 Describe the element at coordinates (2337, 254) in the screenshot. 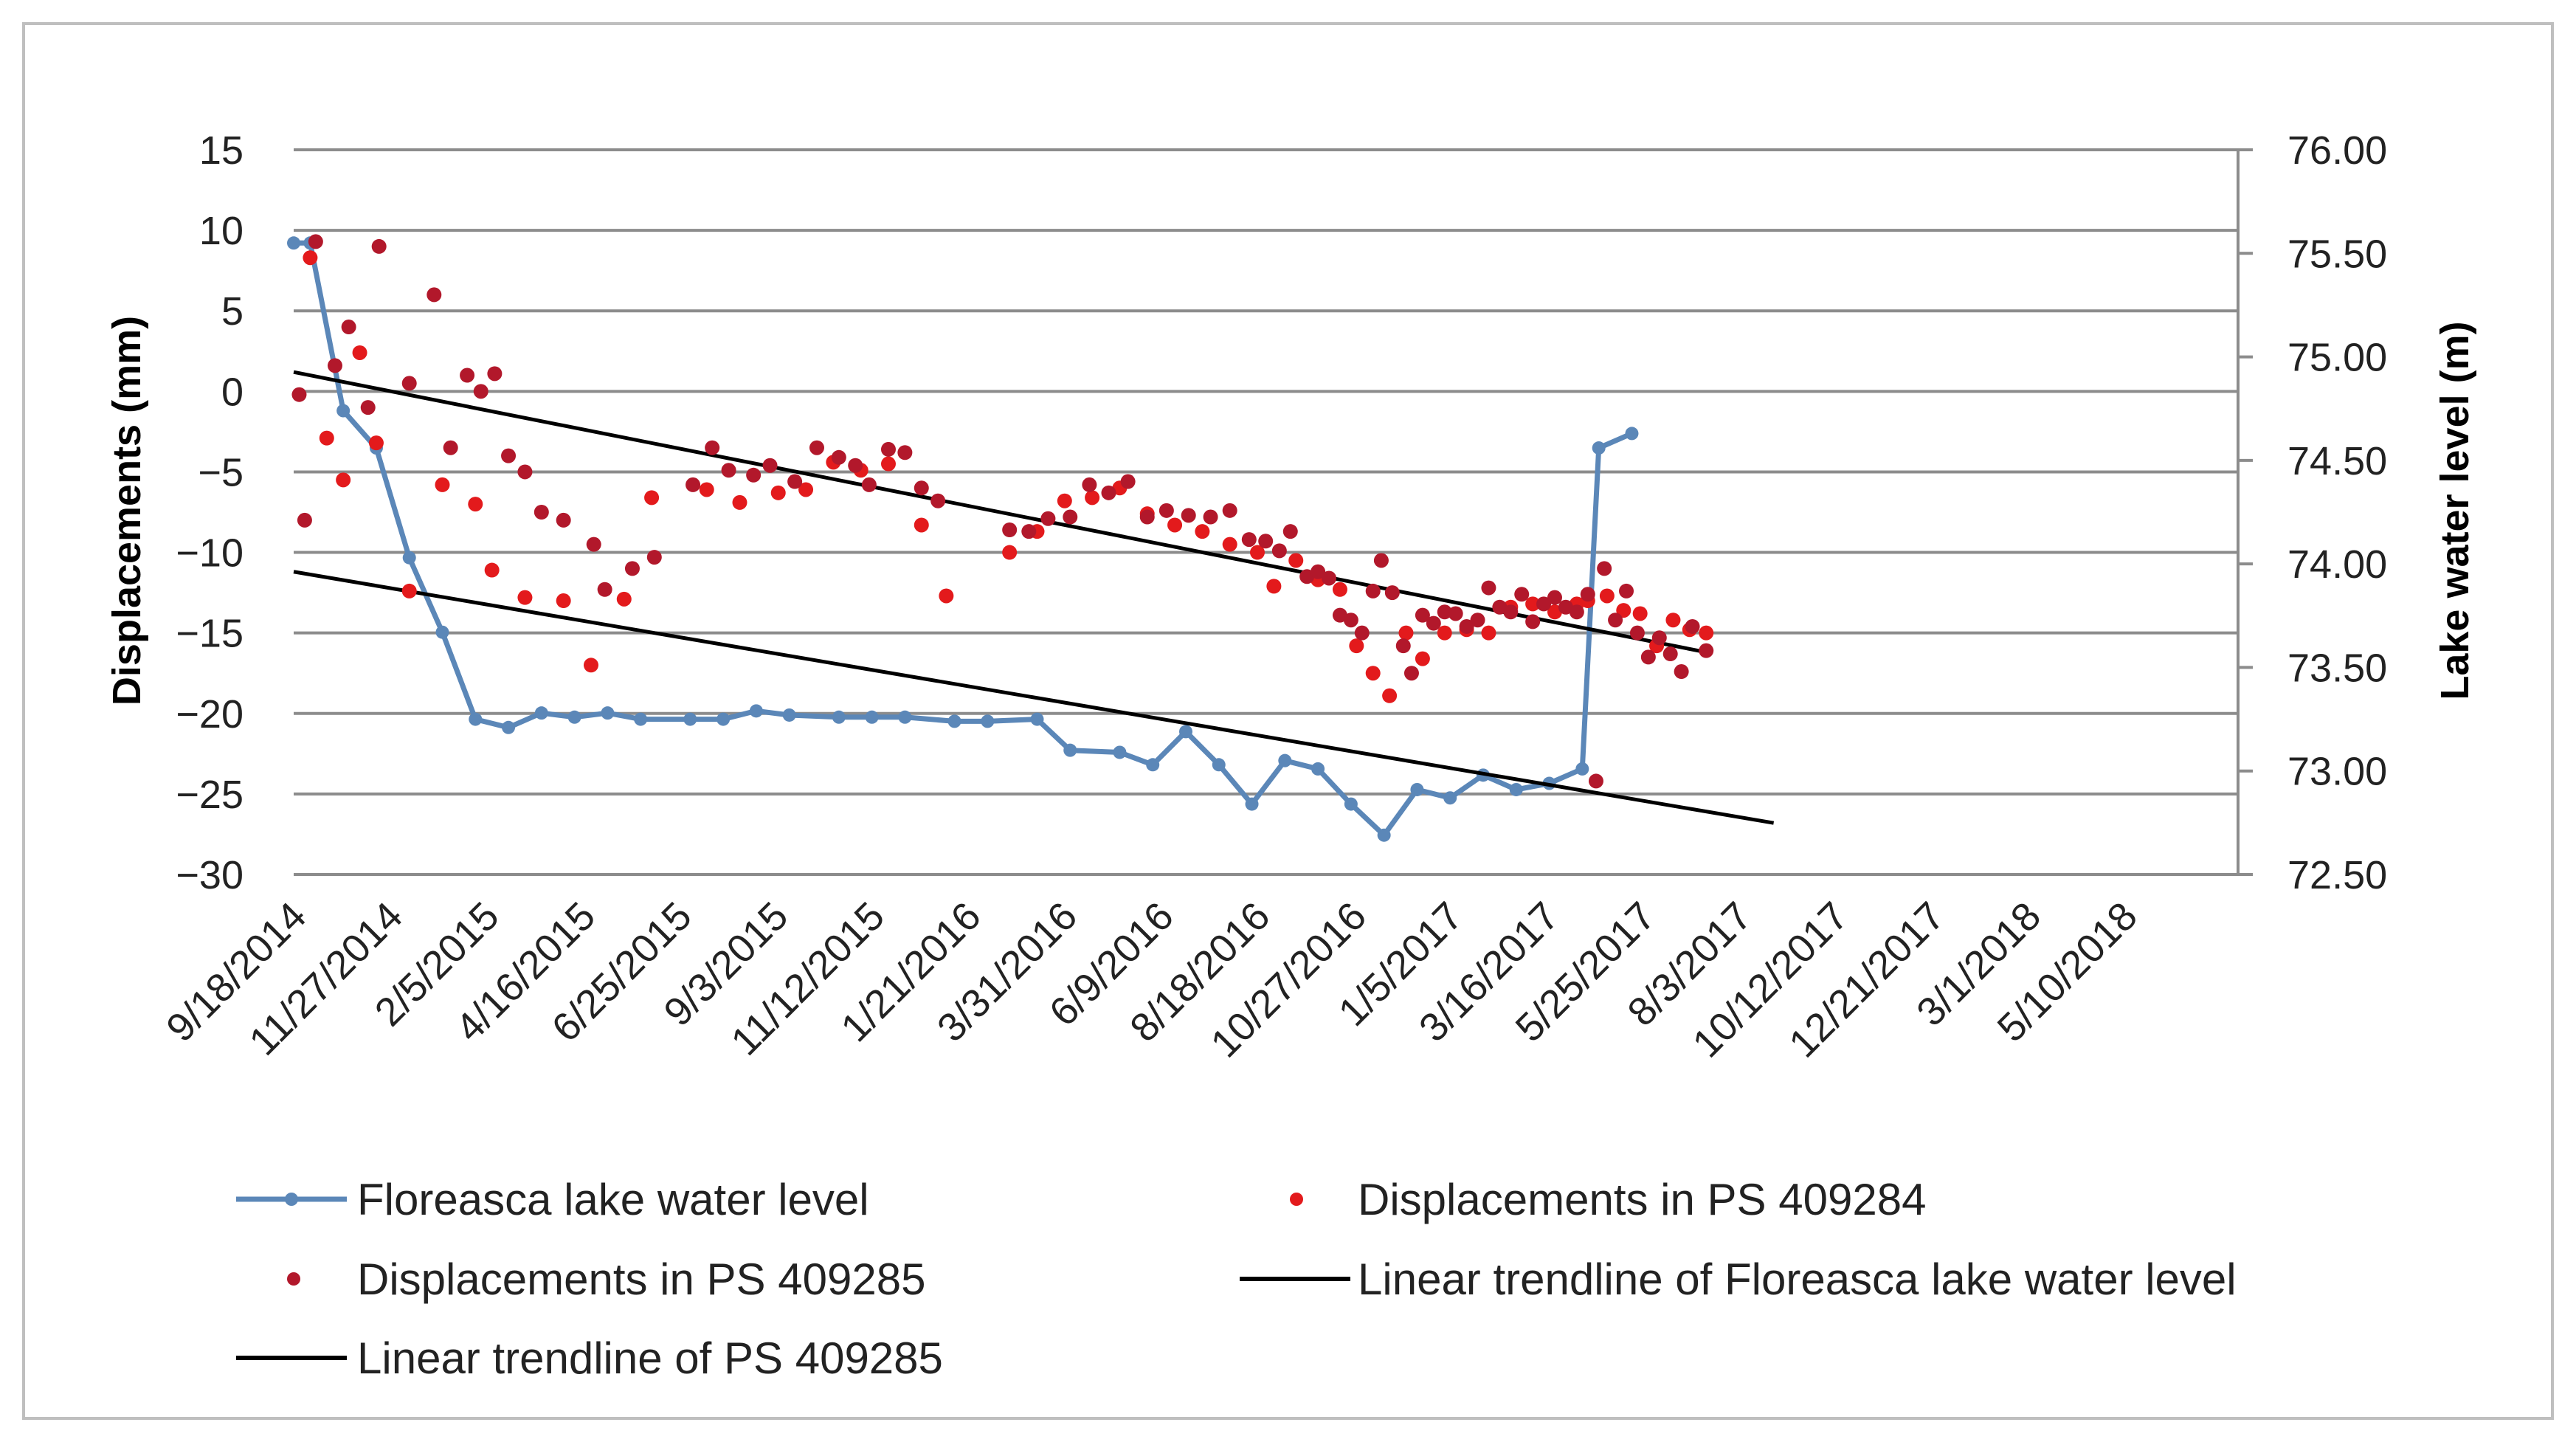

I see `y-right-tick-label: 75.50` at that location.